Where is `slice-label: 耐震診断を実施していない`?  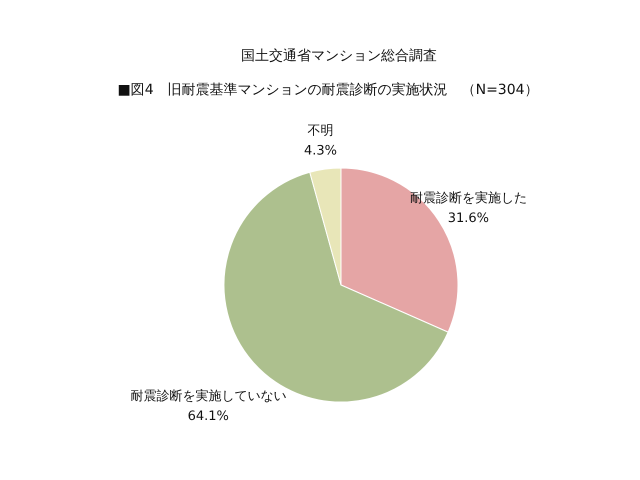
slice-label: 耐震診断を実施していない is located at coordinates (208, 396).